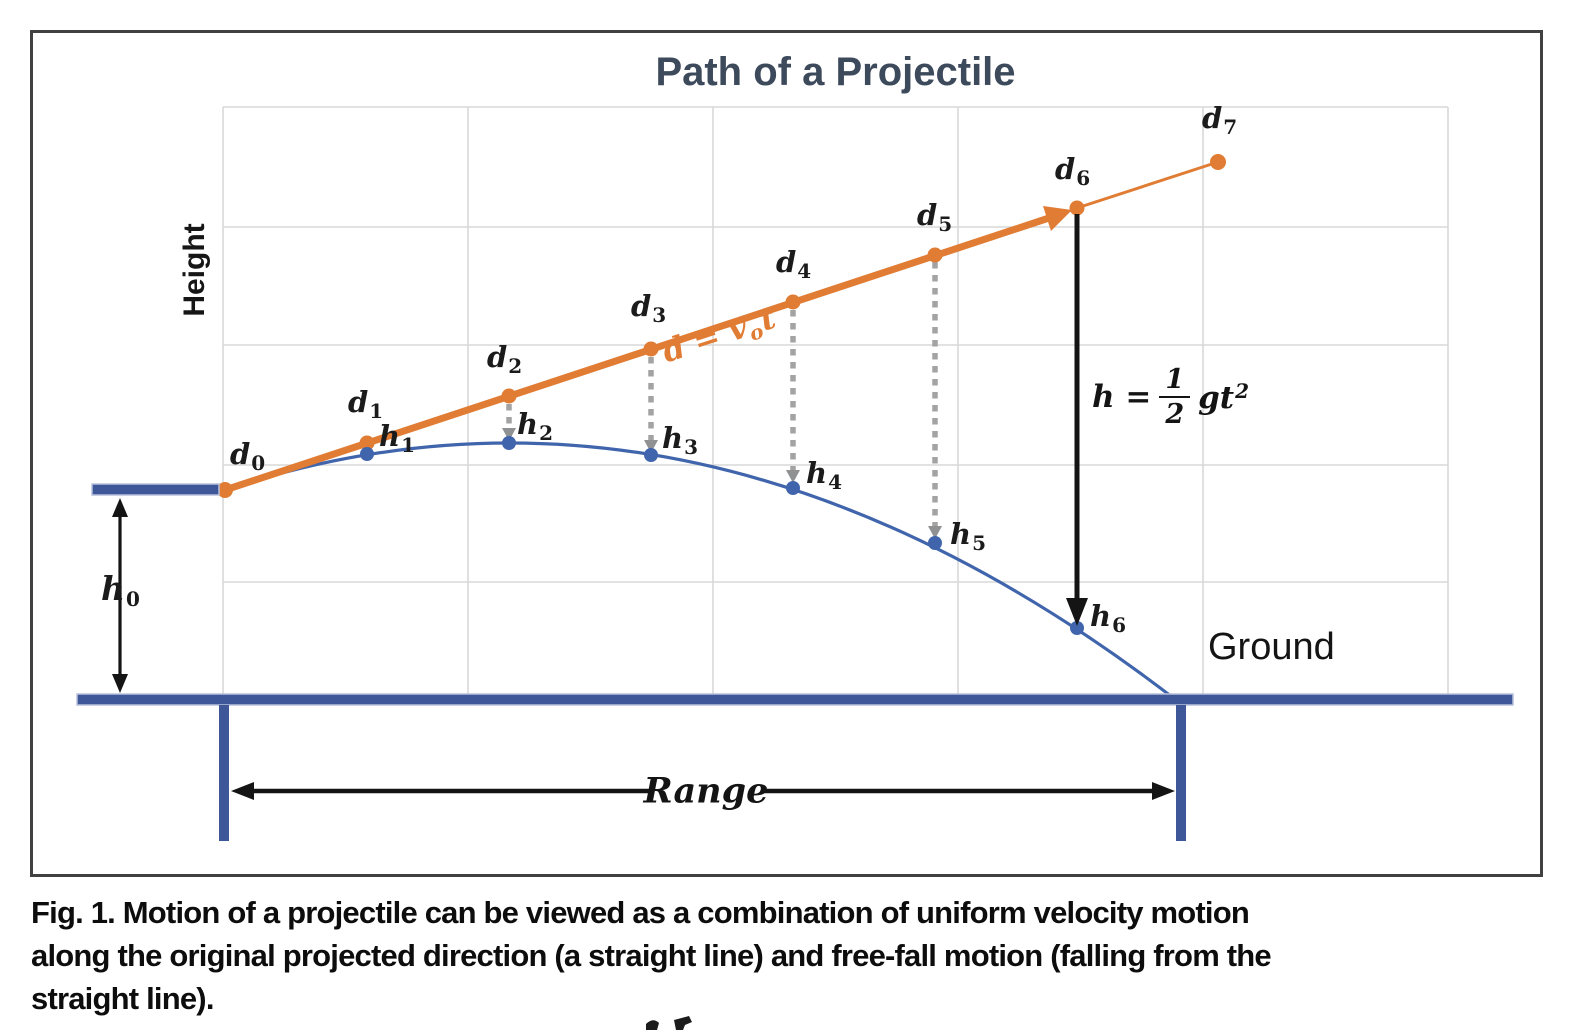 Image resolution: width=1578 pixels, height=1030 pixels. Describe the element at coordinates (680, 440) in the screenshot. I see `point-label-h3: h3` at that location.